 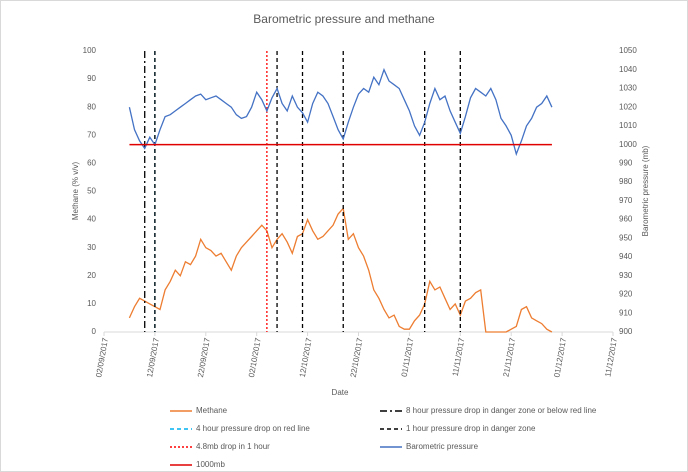 What do you see at coordinates (628, 88) in the screenshot?
I see `y2-tick-label: 1030` at bounding box center [628, 88].